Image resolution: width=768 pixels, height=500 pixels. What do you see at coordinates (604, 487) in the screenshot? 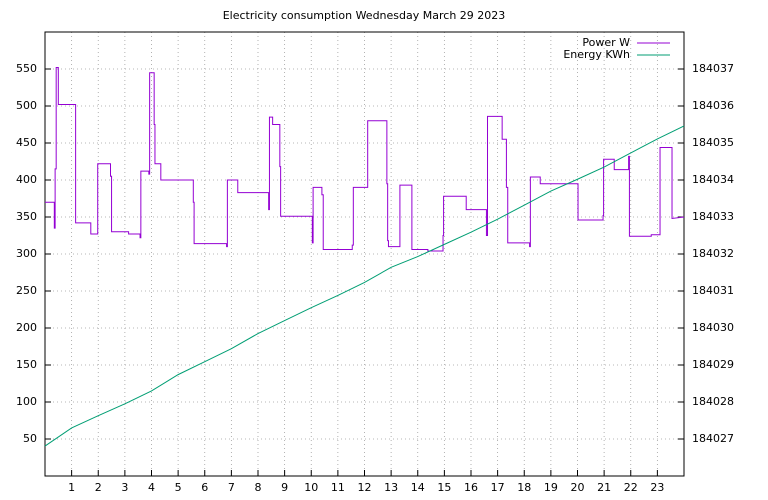
I see `x-tick-label: 21` at bounding box center [604, 487].